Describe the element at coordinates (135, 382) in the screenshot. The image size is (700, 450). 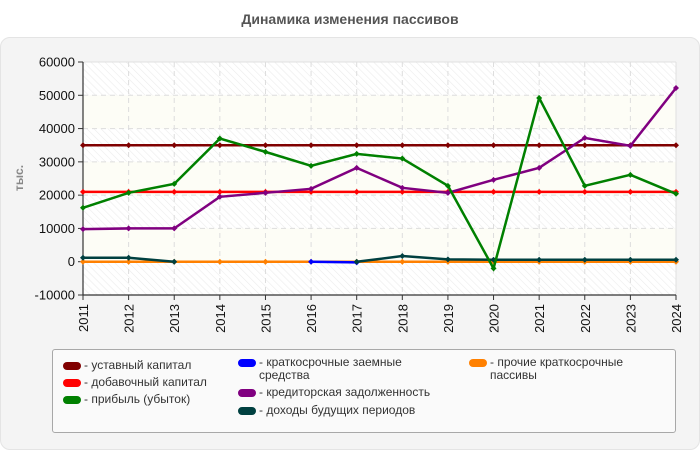
I see `legend-item-dobavochnyi-kapital: - добавочный капитал` at that location.